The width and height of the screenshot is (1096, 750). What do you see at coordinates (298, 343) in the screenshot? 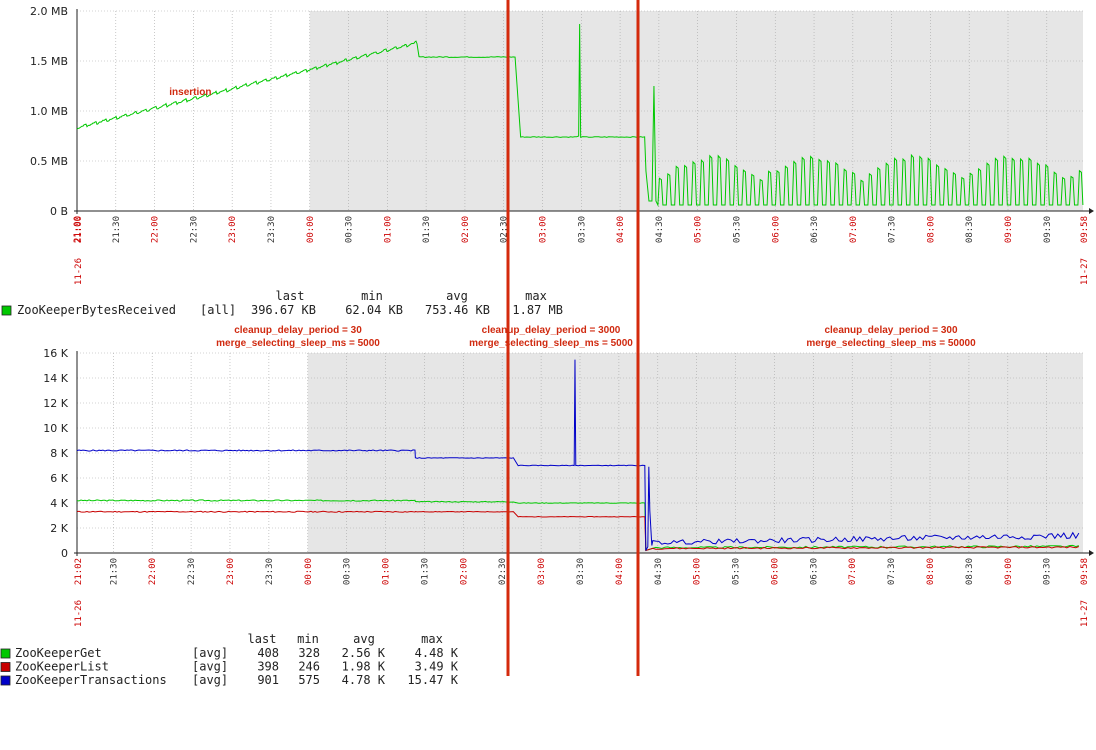
I see `annotation-line2: merge_selecting_sleep_ms = 5000` at bounding box center [298, 343].